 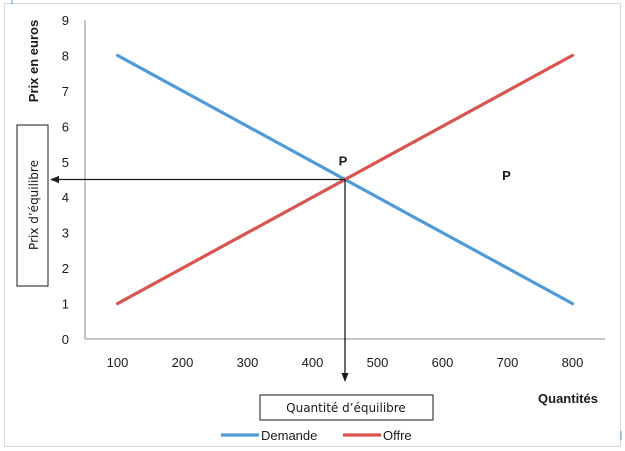 I want to click on x-tick-label: 700, so click(x=508, y=362).